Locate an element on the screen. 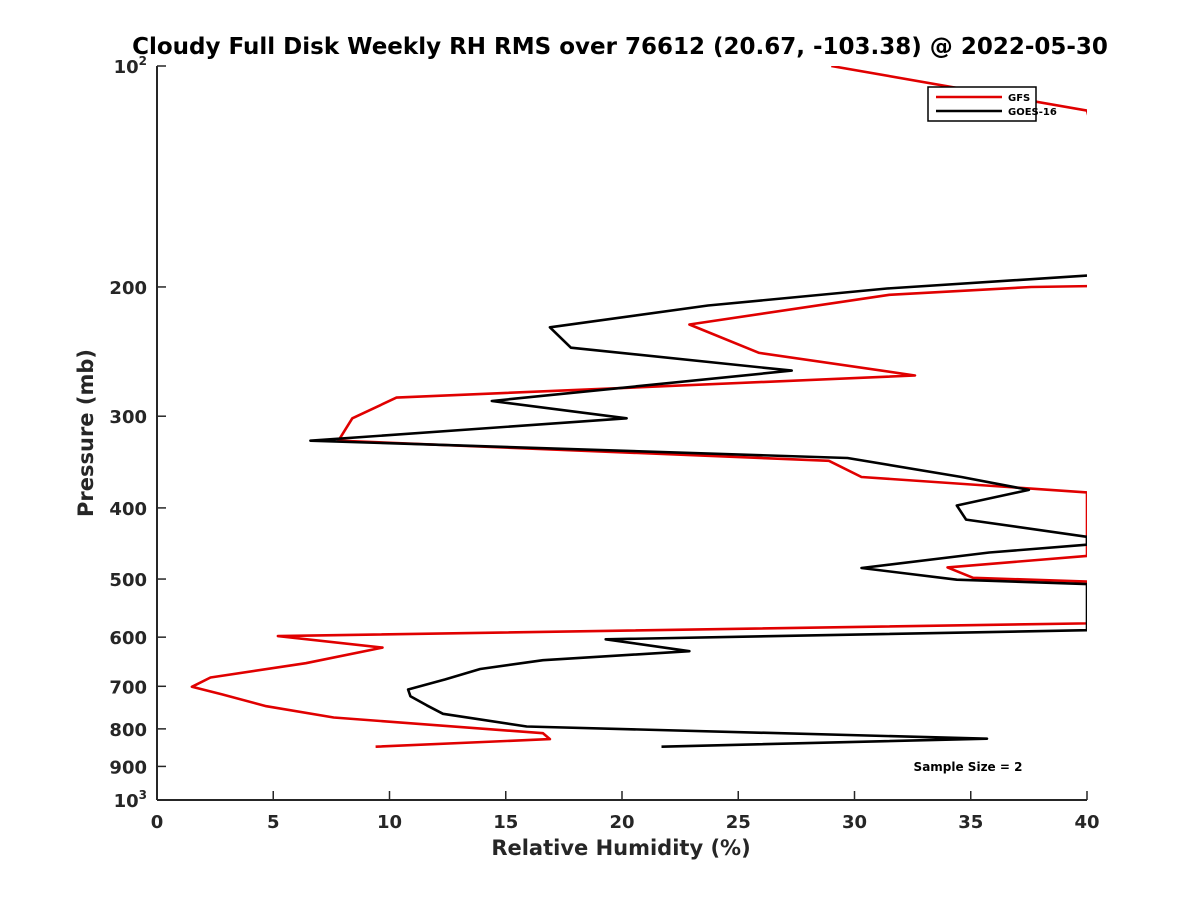  y-tick-label: 200 is located at coordinates (128, 288).